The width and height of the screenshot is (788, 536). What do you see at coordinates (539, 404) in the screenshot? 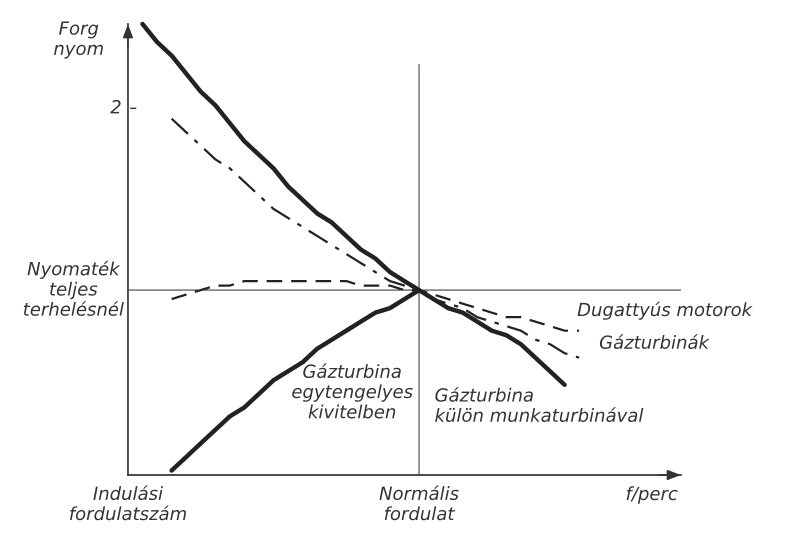
I see `series-label: Gázturbina külön munkaturbinával` at bounding box center [539, 404].